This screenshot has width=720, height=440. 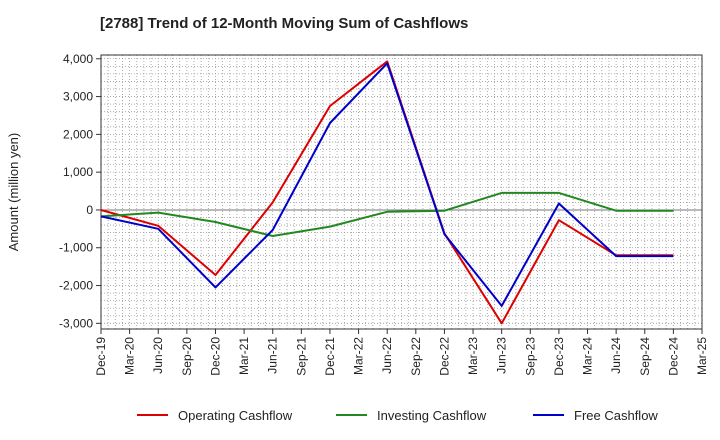 What do you see at coordinates (235, 415) in the screenshot?
I see `legend-label-operating-cashflow: Operating Cashflow` at bounding box center [235, 415].